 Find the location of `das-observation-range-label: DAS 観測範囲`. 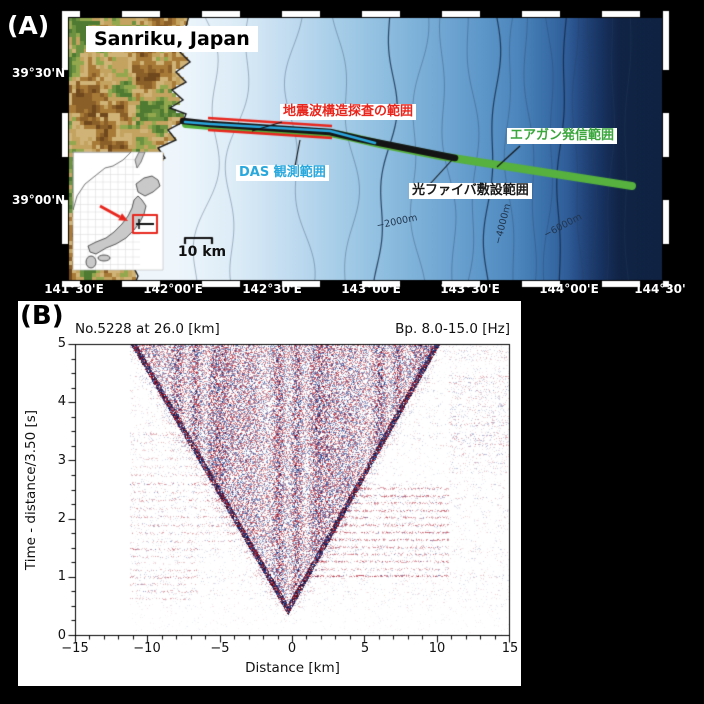

das-observation-range-label: DAS 観測範囲 is located at coordinates (282, 173).